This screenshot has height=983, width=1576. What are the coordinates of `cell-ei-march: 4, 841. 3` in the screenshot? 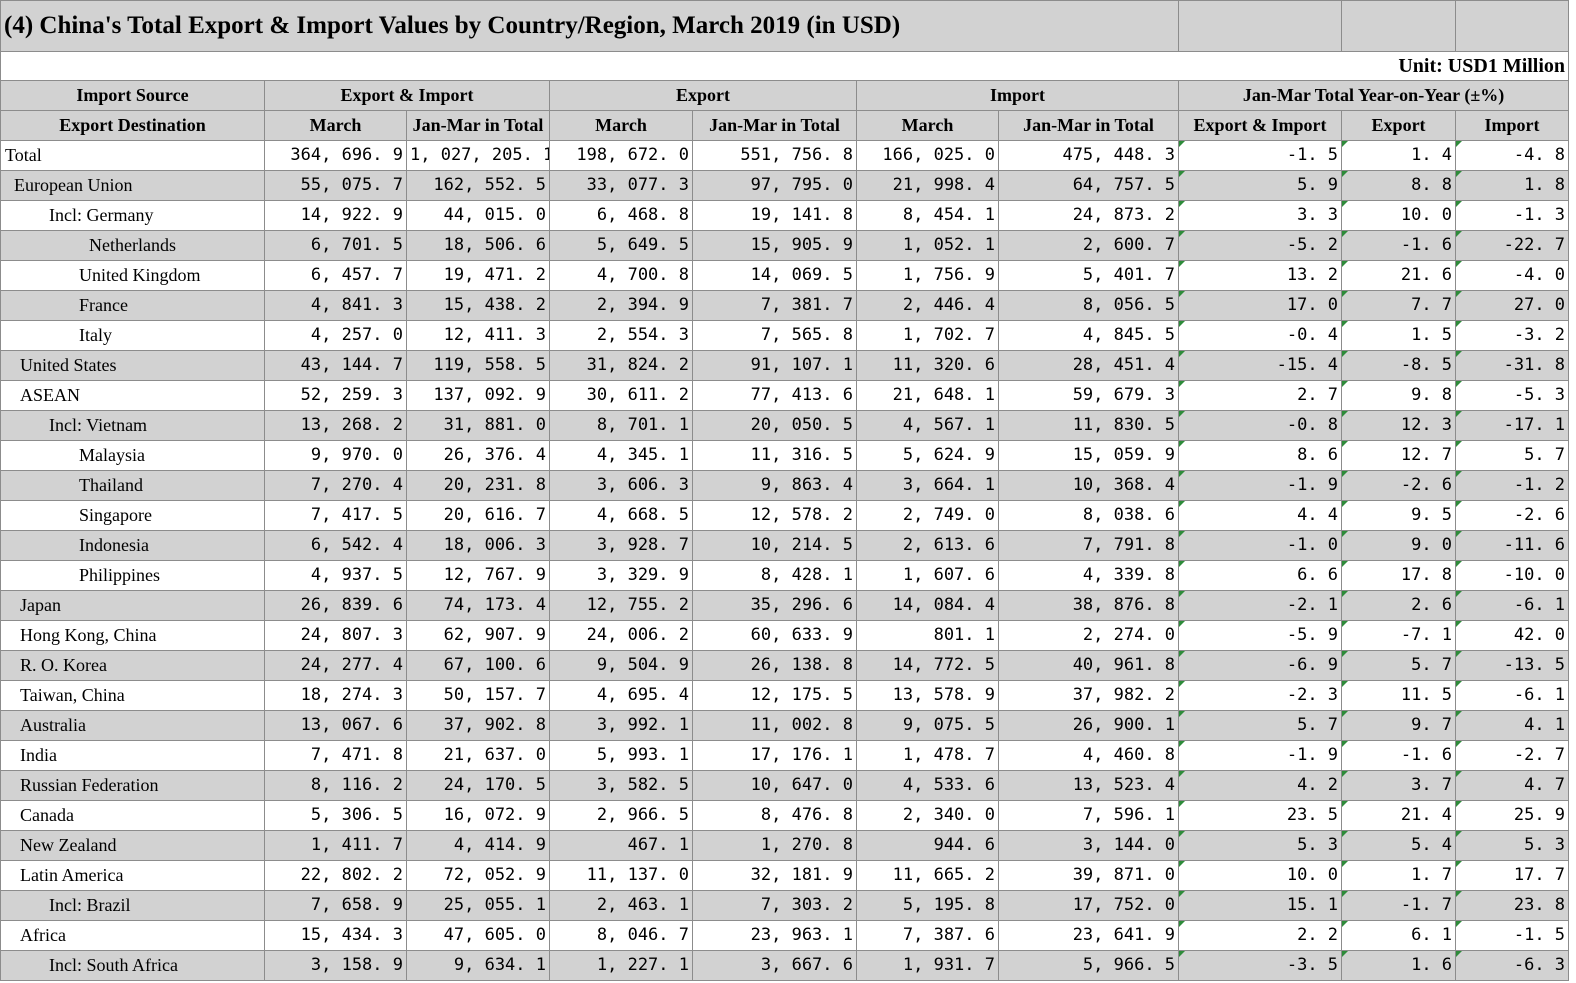 It's located at (335, 305).